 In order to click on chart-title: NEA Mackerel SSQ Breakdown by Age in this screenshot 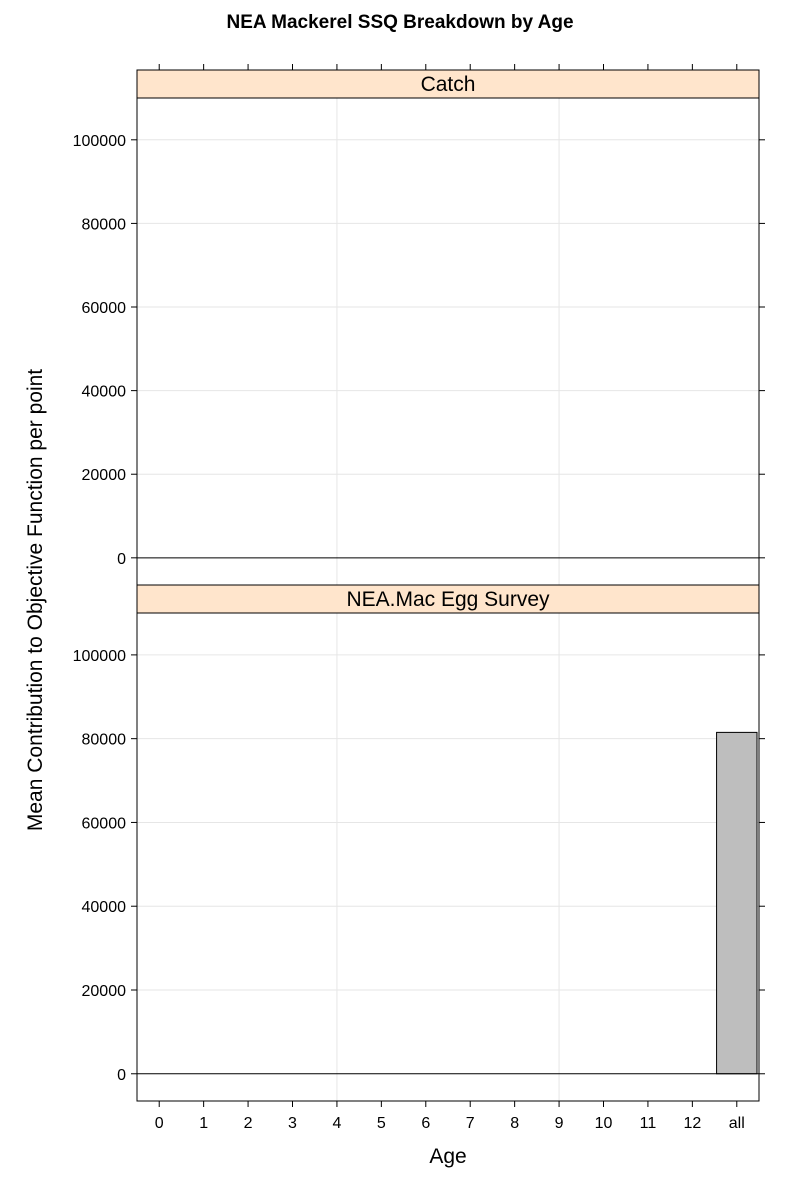, I will do `click(399, 22)`.